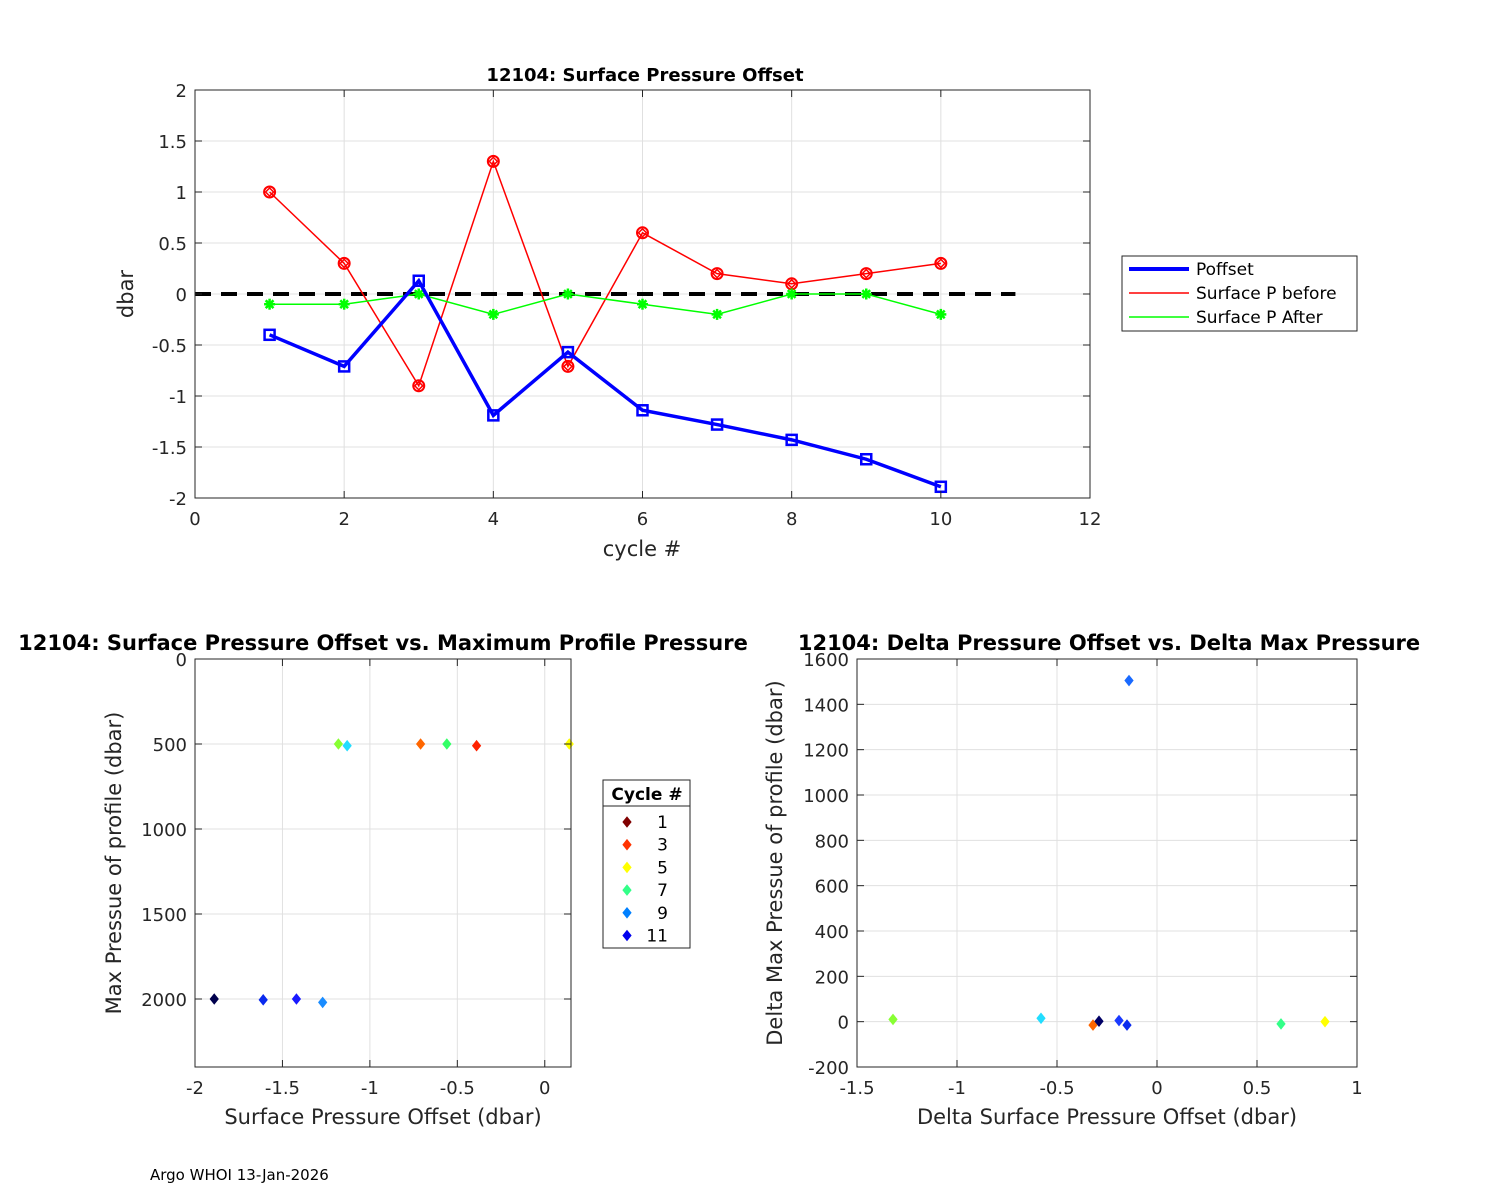 The image size is (1500, 1200). I want to click on c1-x-tick-label: 12, so click(1090, 519).